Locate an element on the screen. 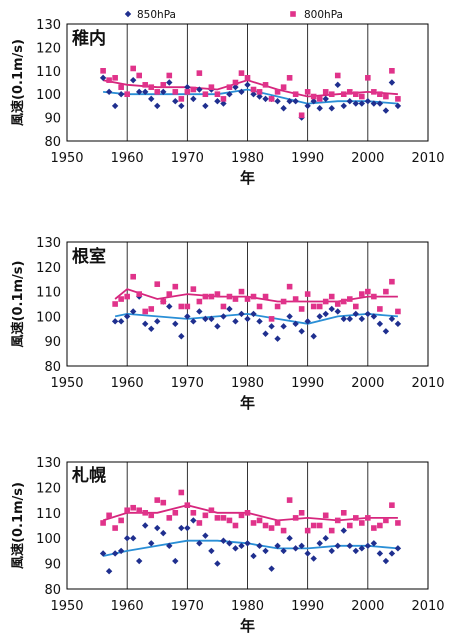 This screenshot has width=450, height=640. x-tick-label: 2010 is located at coordinates (427, 383).